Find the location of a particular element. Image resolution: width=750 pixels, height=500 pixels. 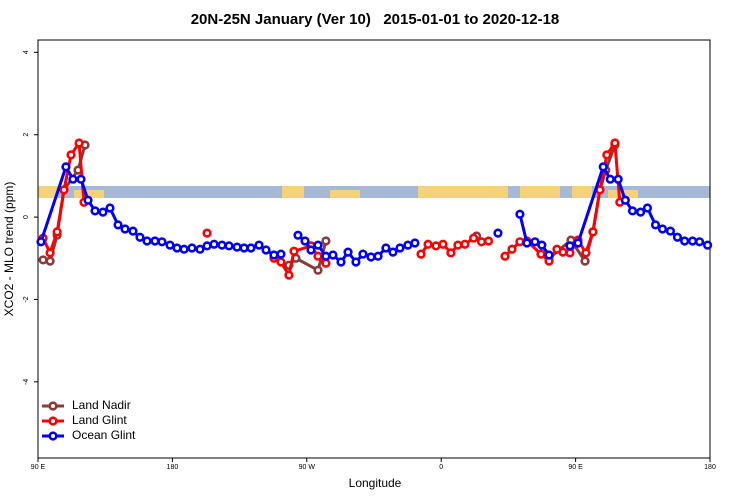

y-tick-label: -4 is located at coordinates (26, 382).